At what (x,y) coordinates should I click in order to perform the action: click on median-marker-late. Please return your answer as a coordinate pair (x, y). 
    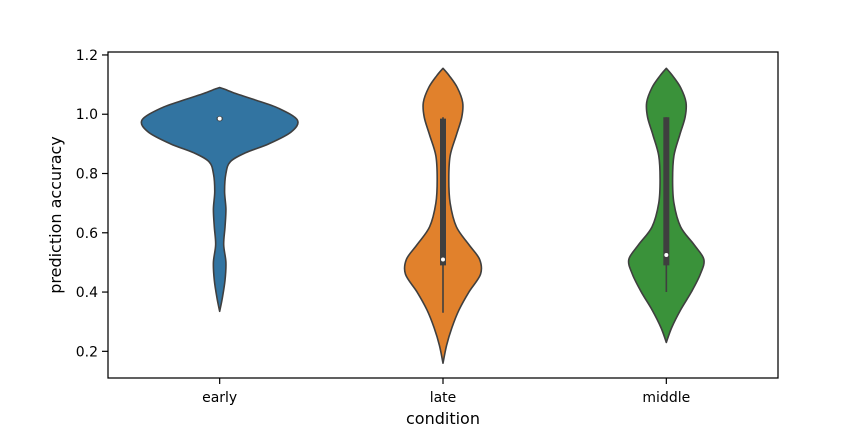
    Looking at the image, I should click on (443, 259).